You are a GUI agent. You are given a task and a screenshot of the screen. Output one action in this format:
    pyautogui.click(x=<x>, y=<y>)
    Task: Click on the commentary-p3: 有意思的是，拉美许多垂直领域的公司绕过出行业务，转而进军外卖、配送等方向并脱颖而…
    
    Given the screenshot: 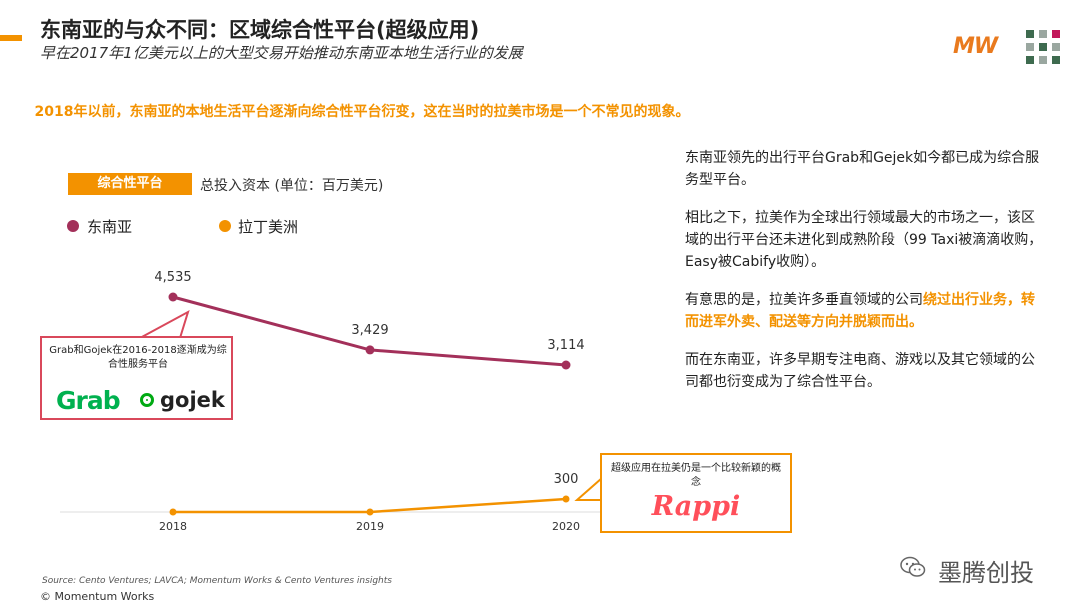 What is the action you would take?
    pyautogui.click(x=865, y=311)
    